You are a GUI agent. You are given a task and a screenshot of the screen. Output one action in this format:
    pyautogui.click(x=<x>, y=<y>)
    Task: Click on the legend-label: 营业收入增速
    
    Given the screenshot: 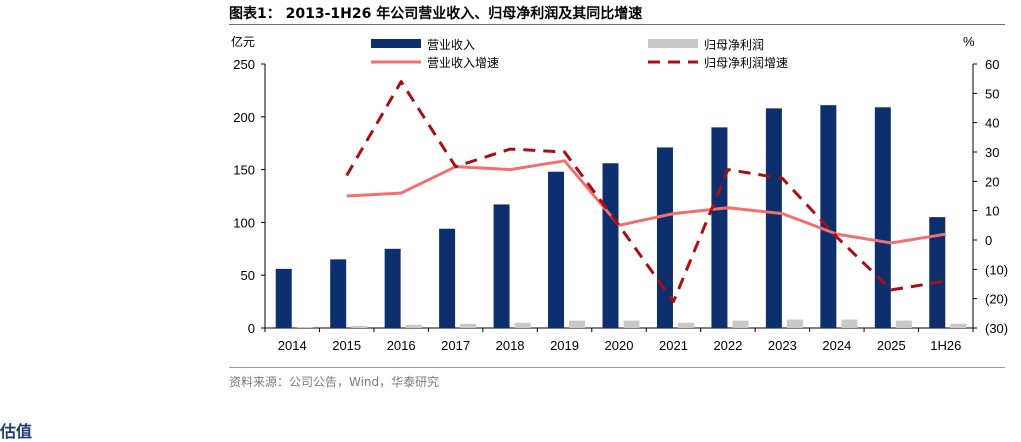 What is the action you would take?
    pyautogui.click(x=463, y=63)
    